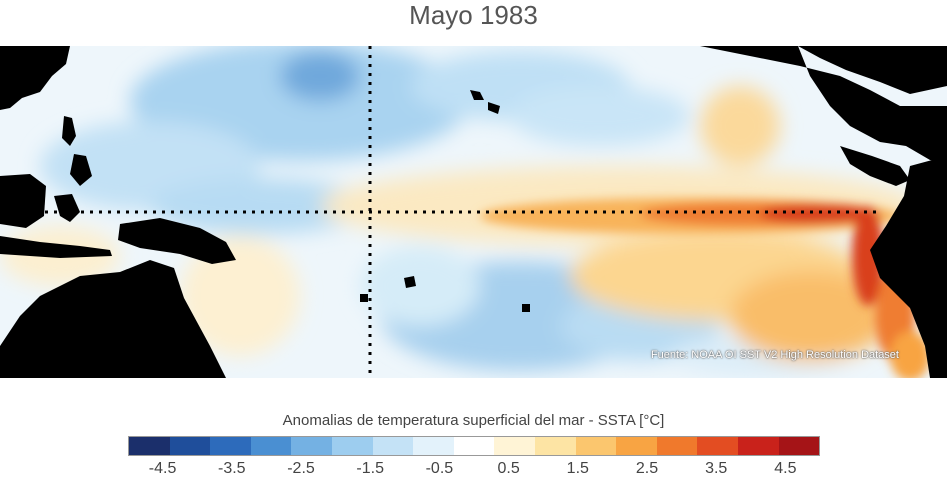 The width and height of the screenshot is (947, 480). Describe the element at coordinates (785, 468) in the screenshot. I see `colorbar-tick-label: 4.5` at that location.